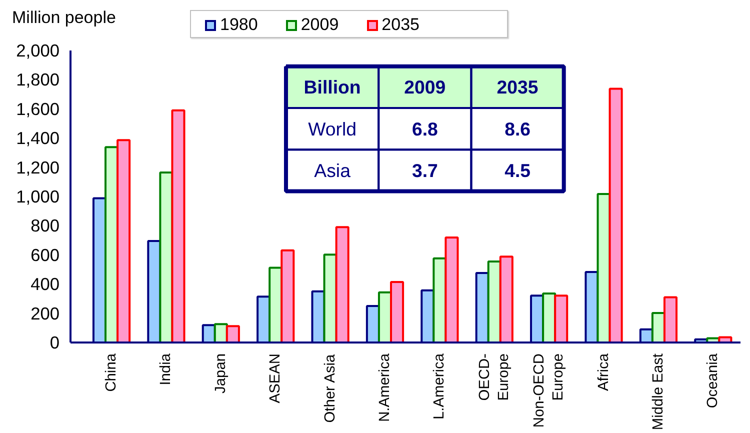  I want to click on x-tick-label: L.America, so click(440, 386).